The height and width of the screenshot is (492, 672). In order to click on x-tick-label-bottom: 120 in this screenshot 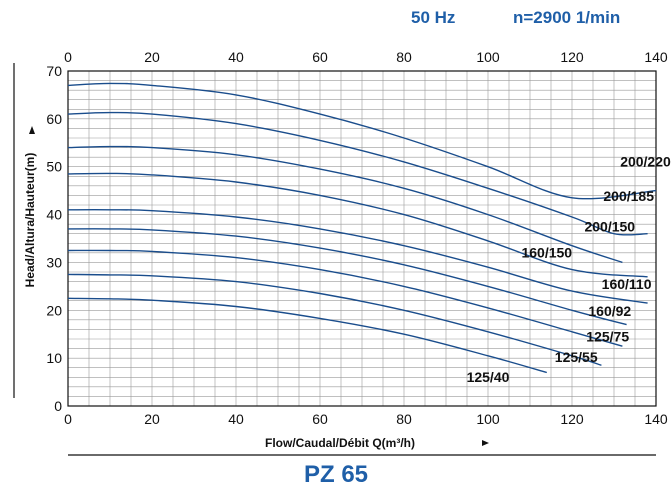, I will do `click(572, 419)`.